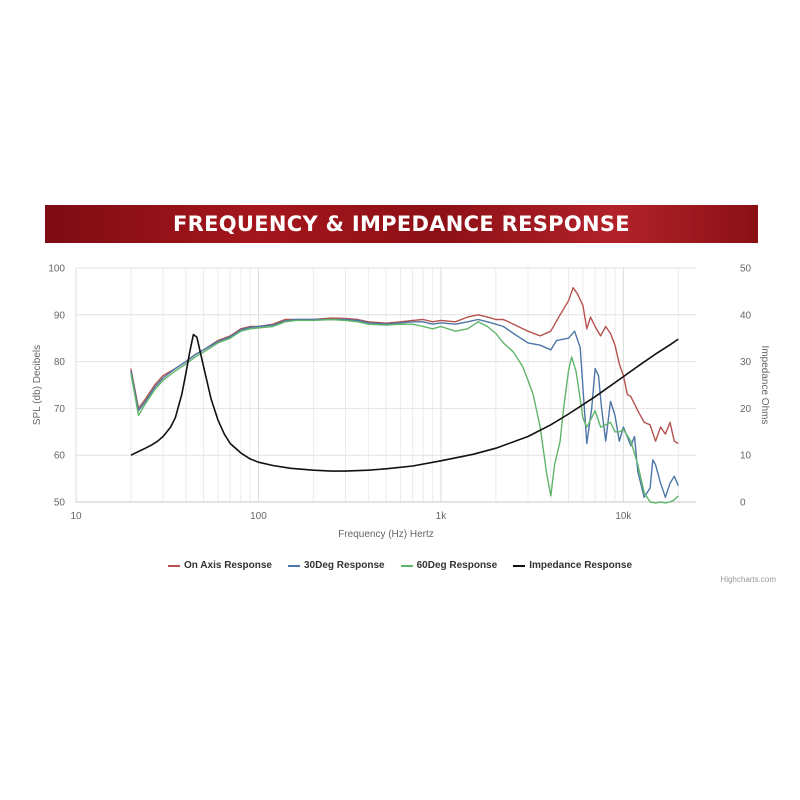 This screenshot has width=800, height=800. Describe the element at coordinates (457, 565) in the screenshot. I see `legend-label: 60Deg Response` at that location.